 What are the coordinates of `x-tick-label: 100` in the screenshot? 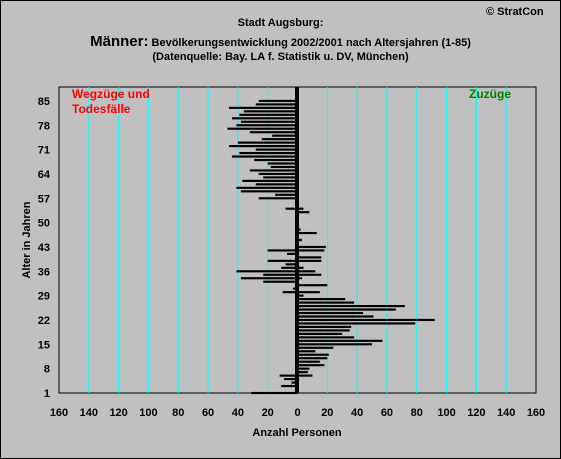 It's located at (446, 413).